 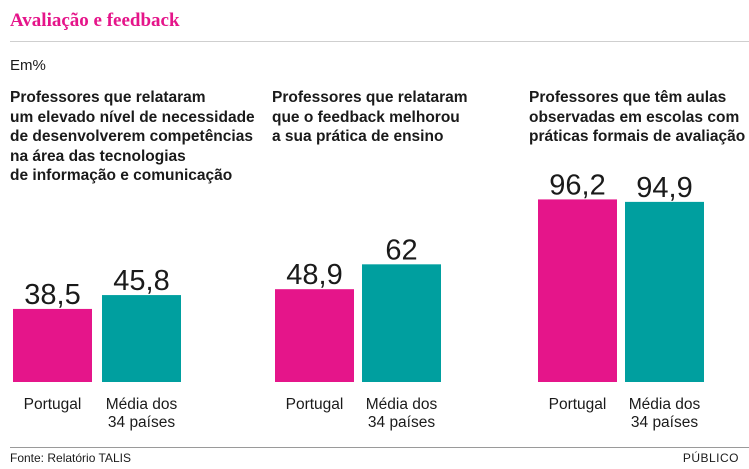 What do you see at coordinates (401, 323) in the screenshot?
I see `bar-panel-2-average` at bounding box center [401, 323].